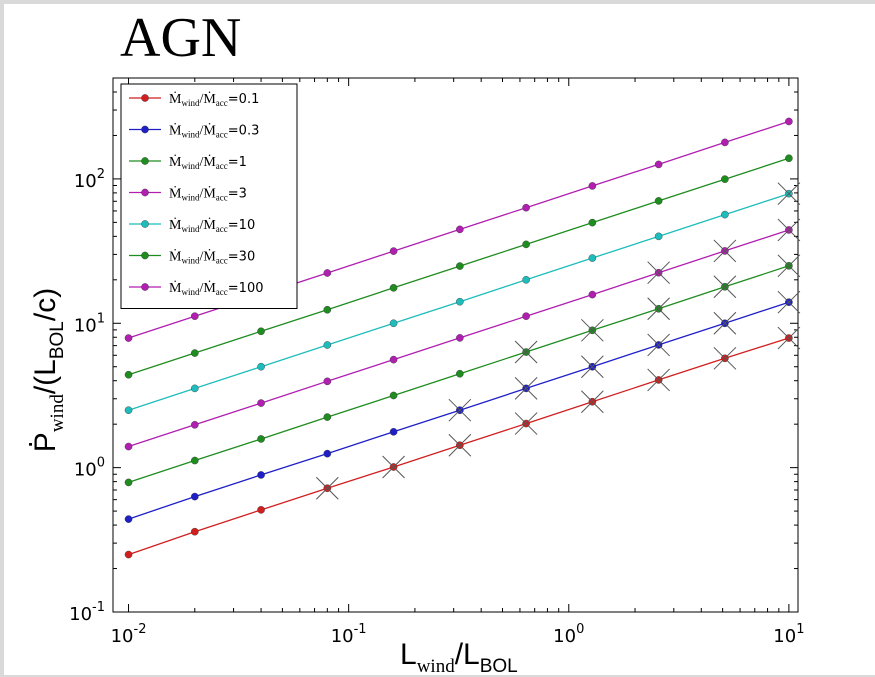 This screenshot has height=677, width=875. Describe the element at coordinates (101, 463) in the screenshot. I see `y-tick-label-exponent: 0` at that location.